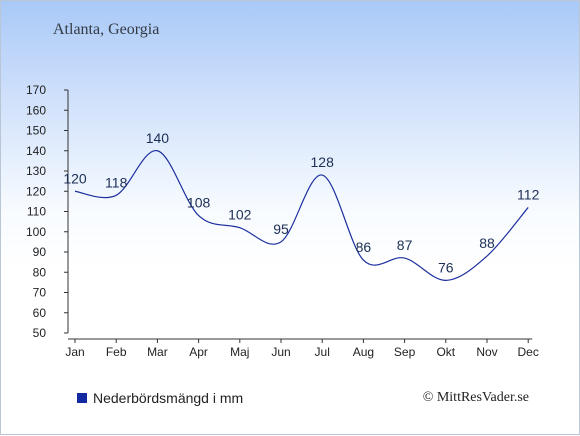 This screenshot has height=436, width=580. Describe the element at coordinates (445, 352) in the screenshot. I see `x-tick-label: Okt` at that location.